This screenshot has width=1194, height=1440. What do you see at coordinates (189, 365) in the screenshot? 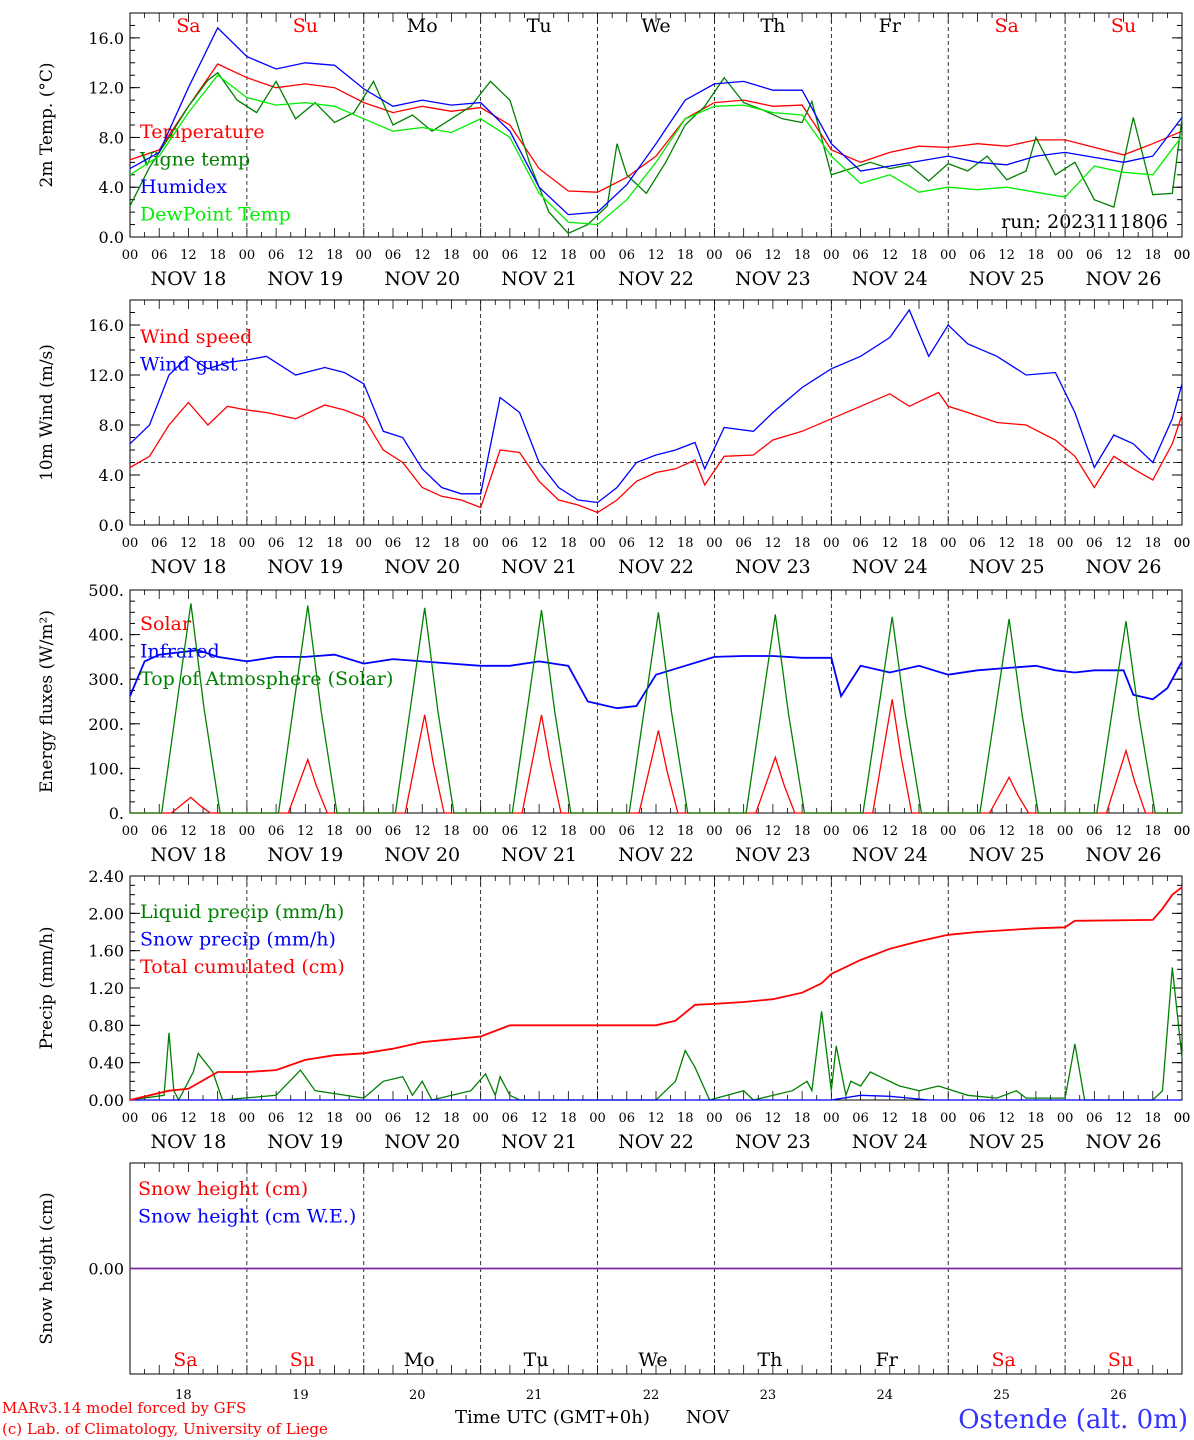
I see `legend-entry: Wind gust` at bounding box center [189, 365].